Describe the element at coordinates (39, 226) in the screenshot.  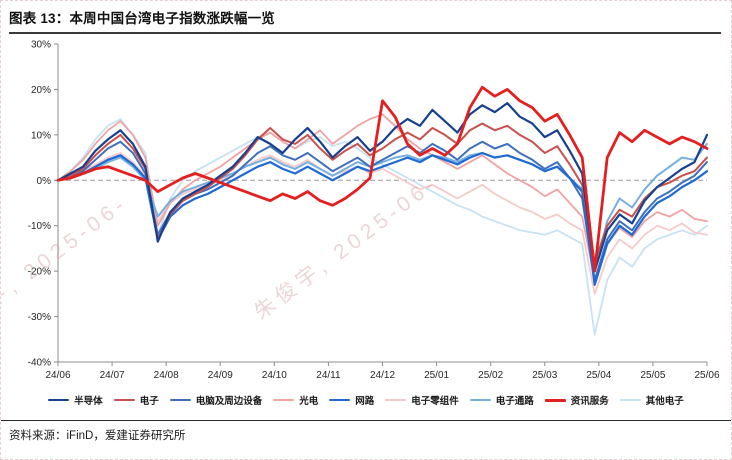
I see `y-tick-label: -10%` at that location.